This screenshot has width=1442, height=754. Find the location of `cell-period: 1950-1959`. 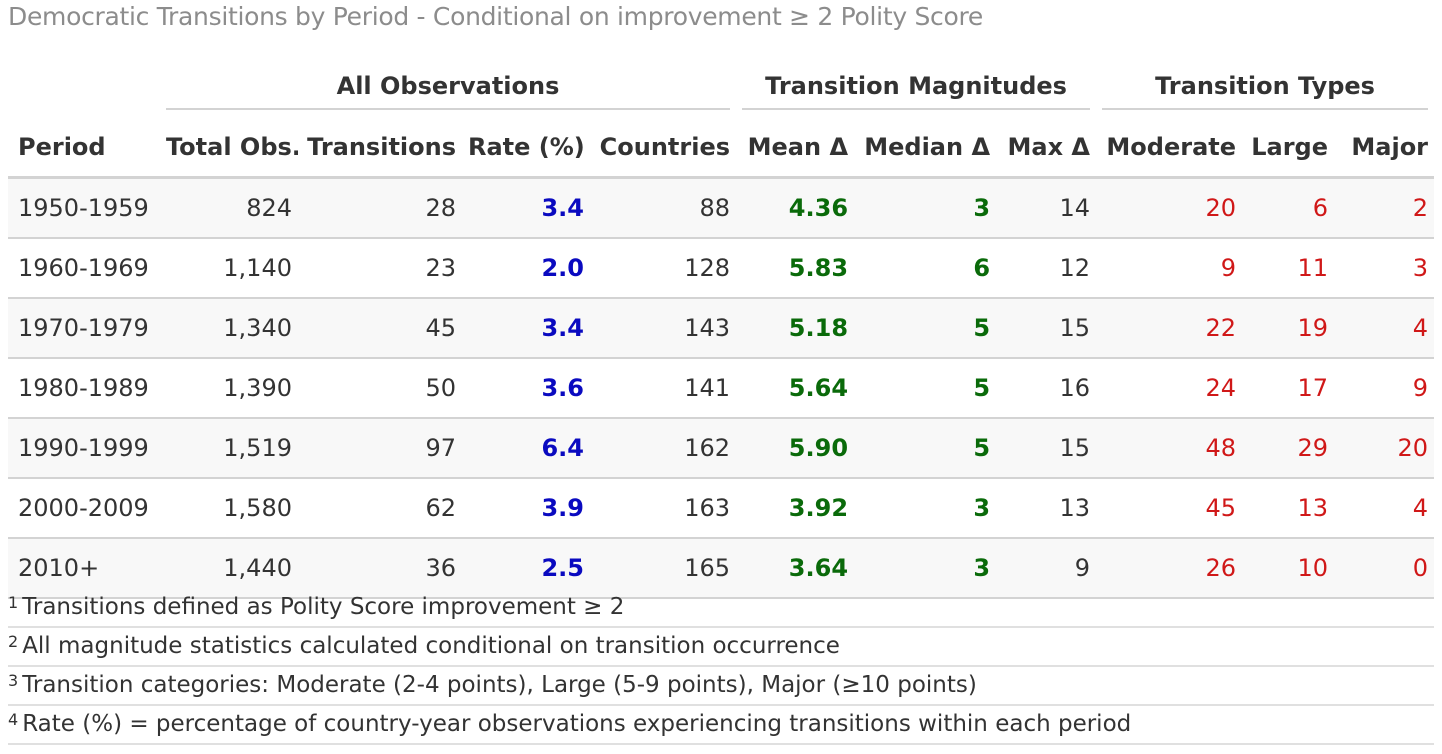

cell-period: 1950-1959 is located at coordinates (84, 208).